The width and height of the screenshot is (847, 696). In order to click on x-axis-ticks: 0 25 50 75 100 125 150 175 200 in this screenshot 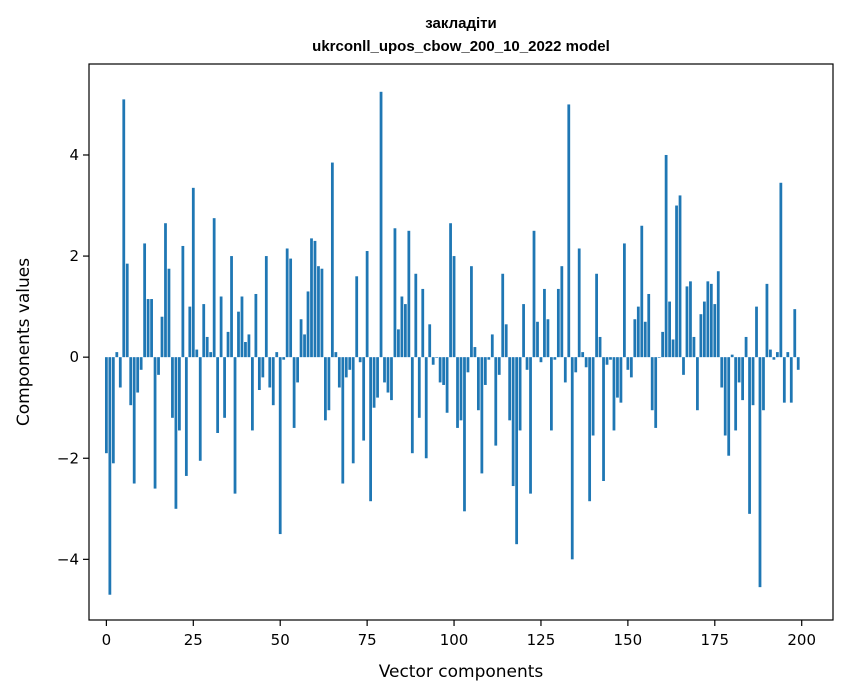, I will do `click(459, 634)`.